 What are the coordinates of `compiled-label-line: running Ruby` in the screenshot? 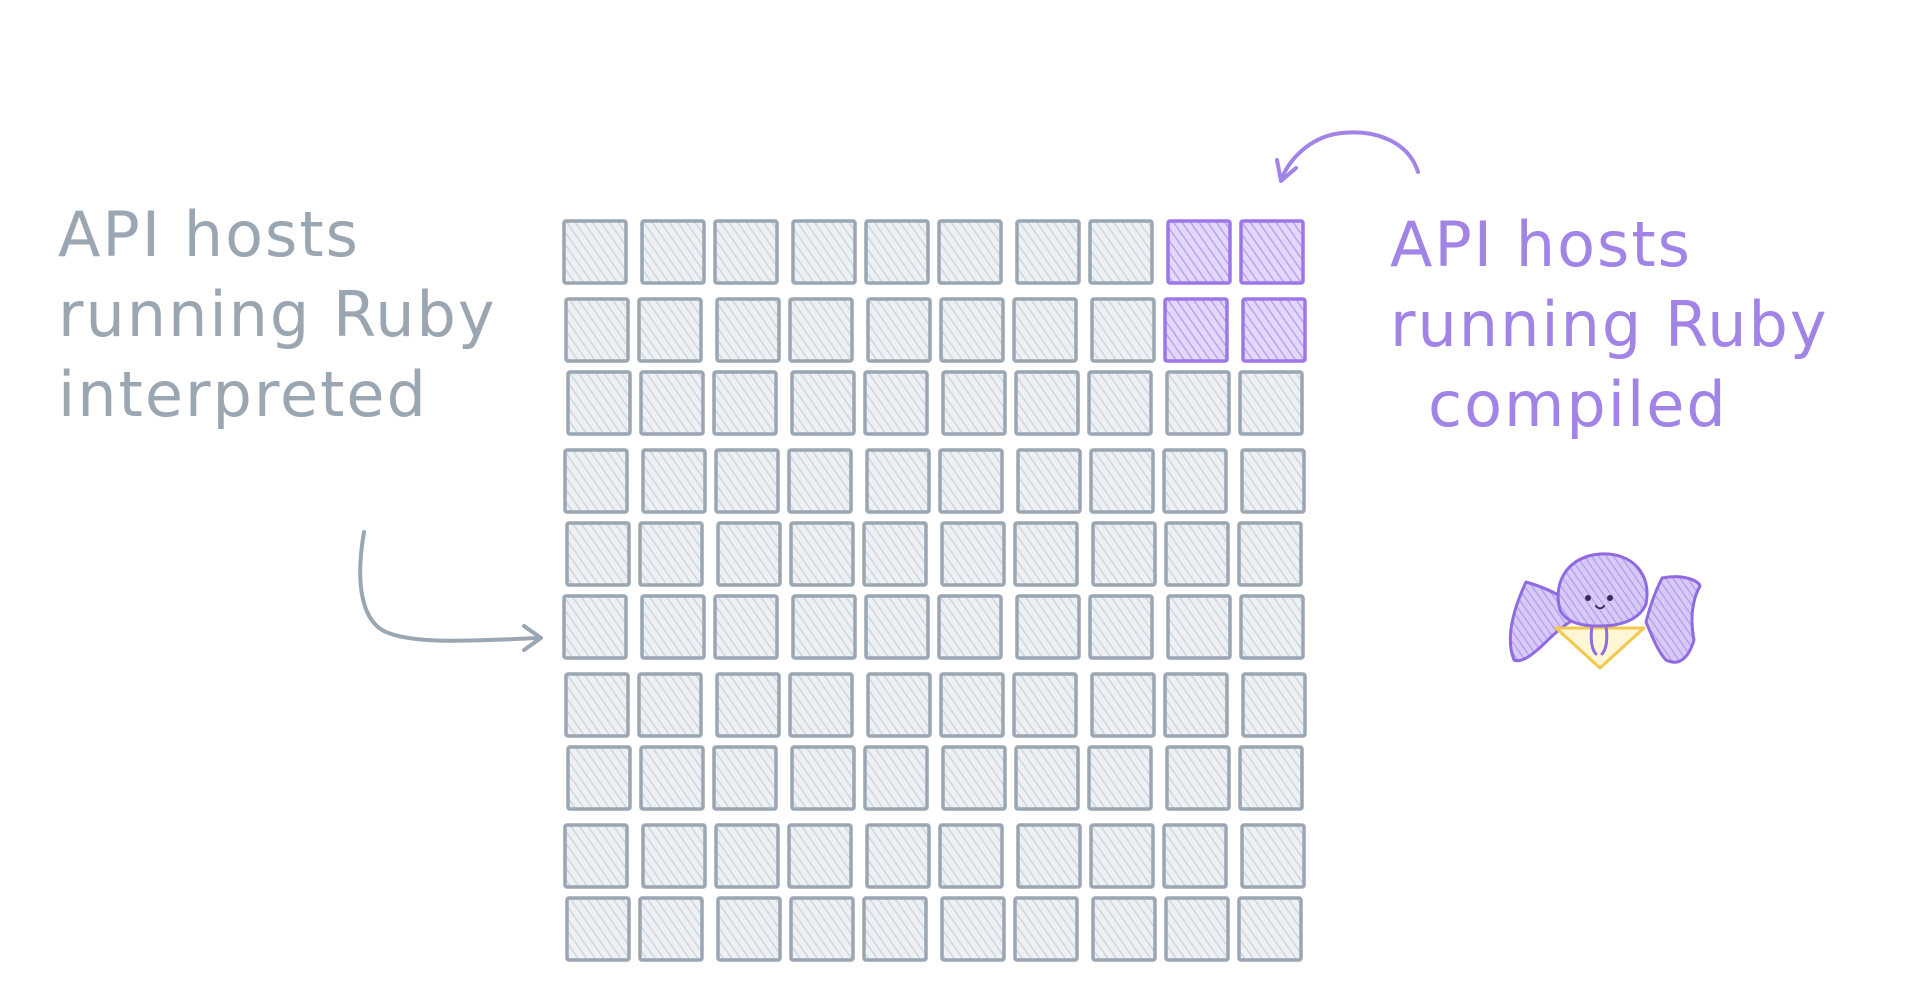 It's located at (1609, 324).